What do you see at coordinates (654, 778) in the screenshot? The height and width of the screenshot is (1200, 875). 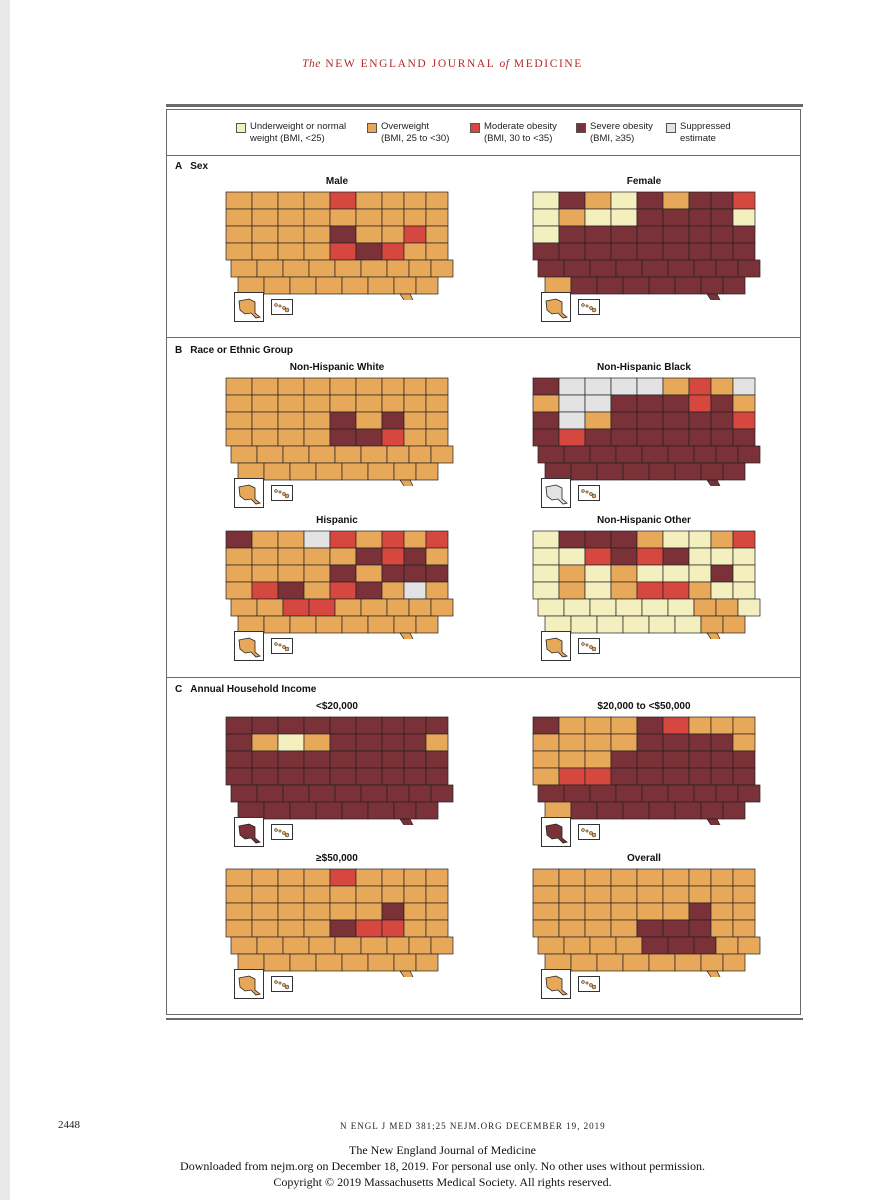 I see `map-panel-income-20000-to-50000: $20,000 to <$50,000` at bounding box center [654, 778].